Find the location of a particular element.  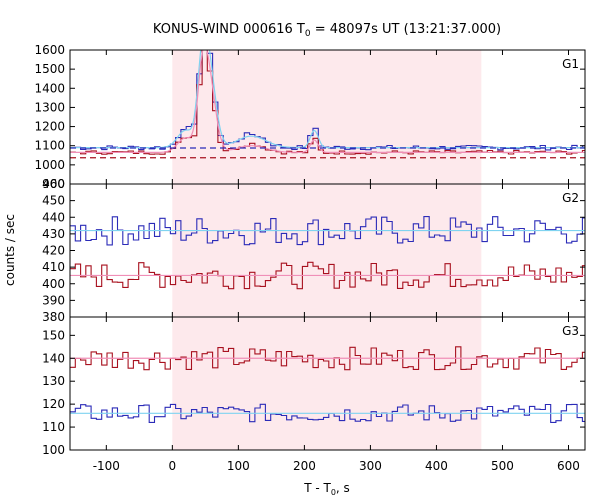

panel-label-g1: G1 is located at coordinates (570, 64).